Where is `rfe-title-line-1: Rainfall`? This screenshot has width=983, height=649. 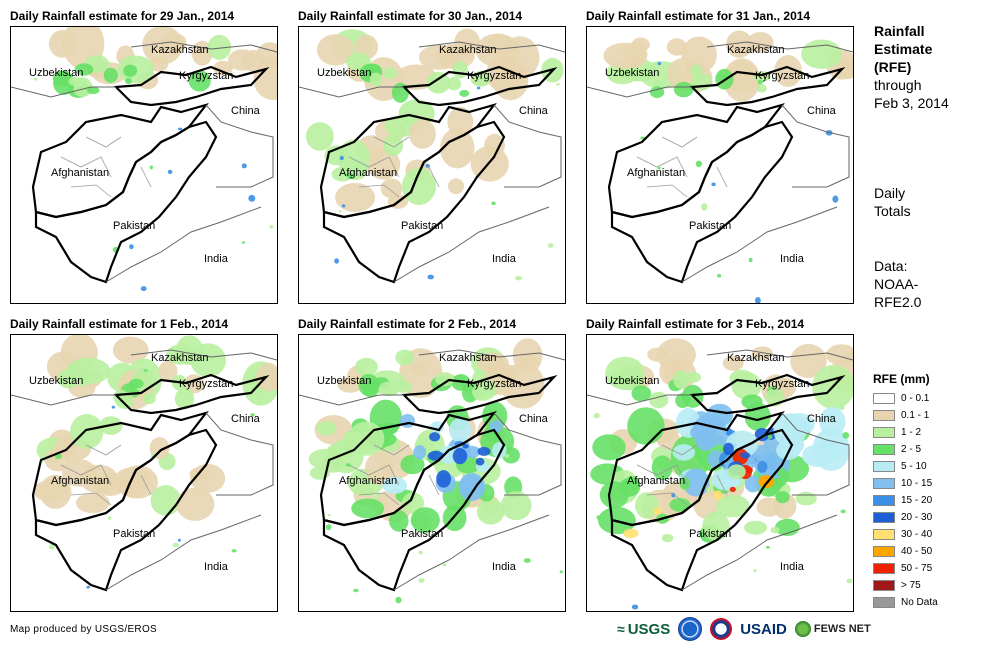
rfe-title-line-1: Rainfall is located at coordinates (899, 31).